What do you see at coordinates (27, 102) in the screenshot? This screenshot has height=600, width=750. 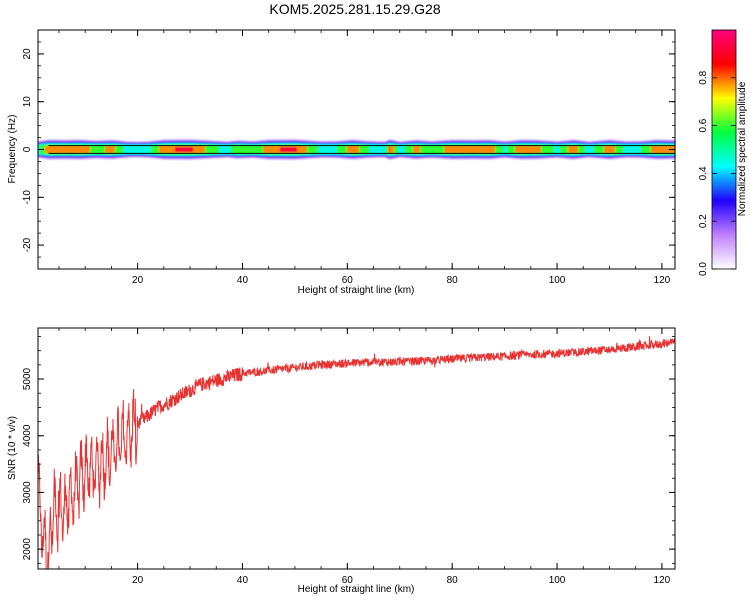 I see `spectrogram-y-tick-label: 10` at bounding box center [27, 102].